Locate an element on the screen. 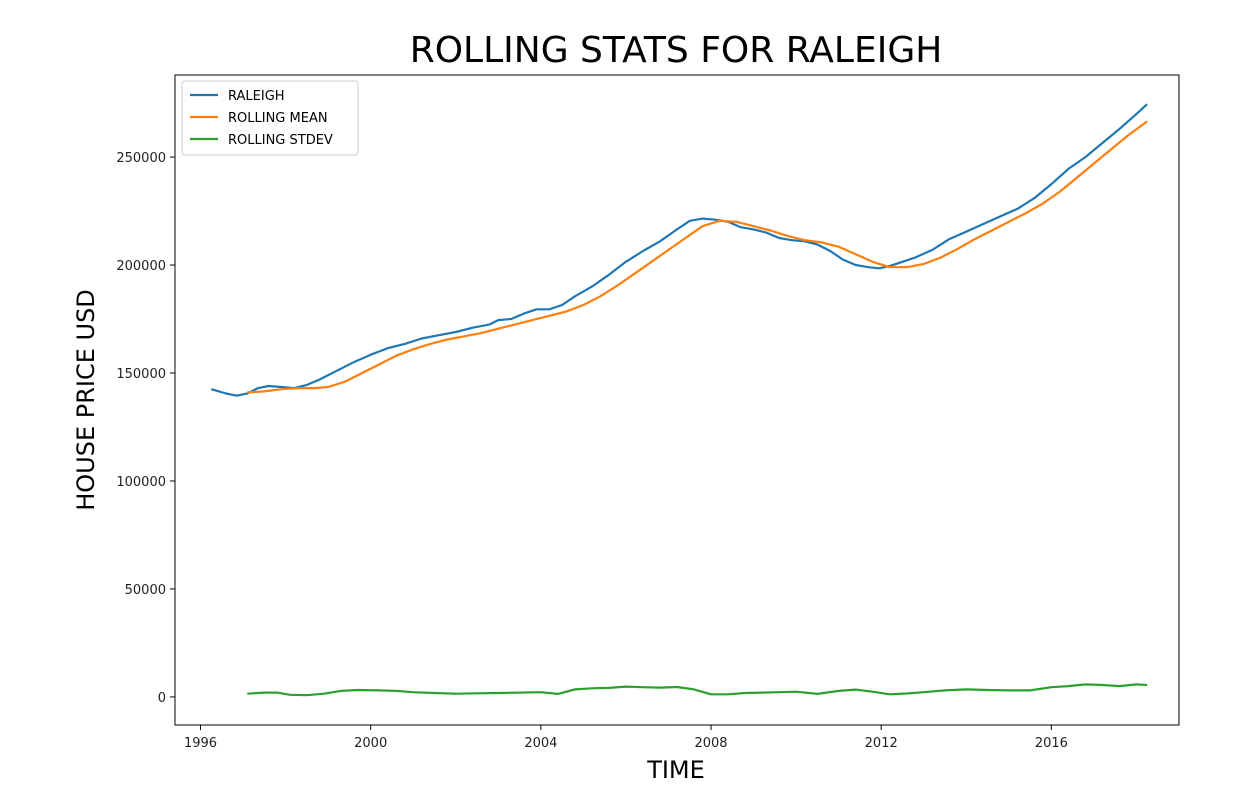 The height and width of the screenshot is (807, 1258). legend-box is located at coordinates (270, 118).